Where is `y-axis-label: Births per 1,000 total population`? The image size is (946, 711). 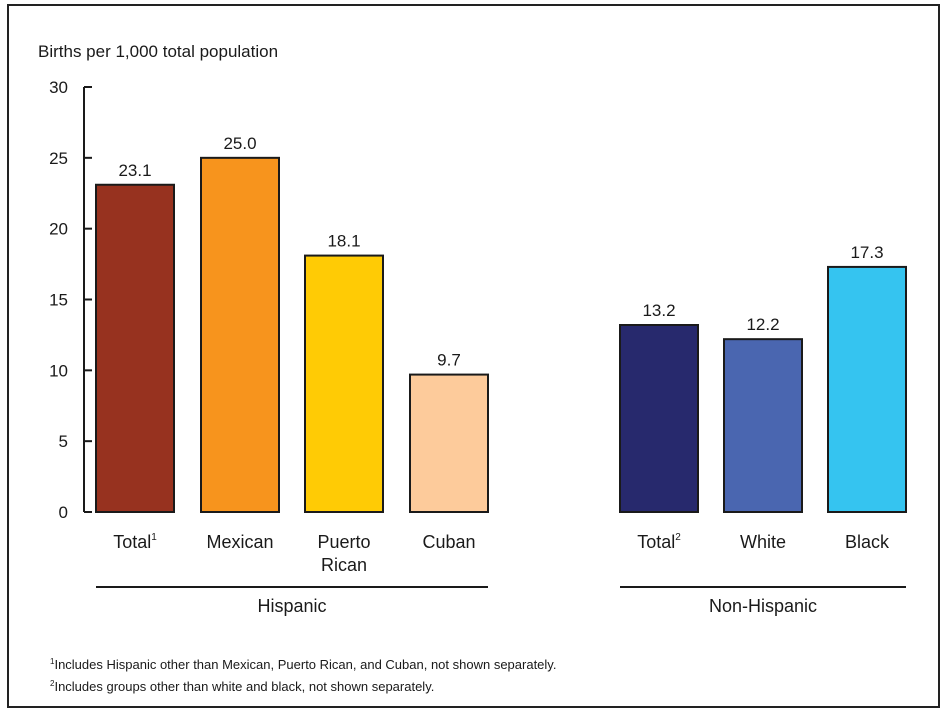 y-axis-label: Births per 1,000 total population is located at coordinates (158, 51).